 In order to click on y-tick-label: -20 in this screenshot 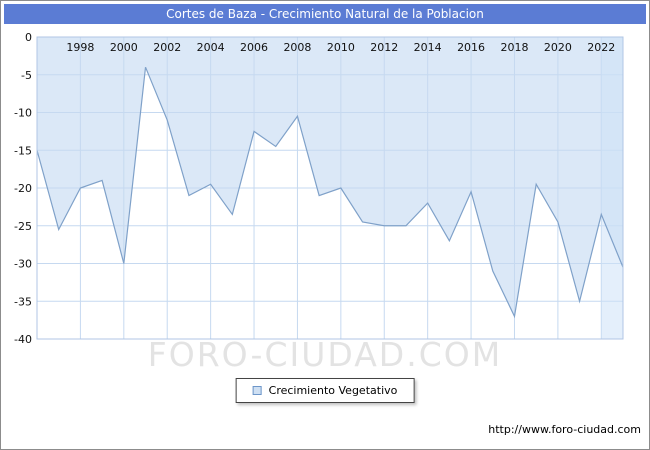, I will do `click(23, 188)`.